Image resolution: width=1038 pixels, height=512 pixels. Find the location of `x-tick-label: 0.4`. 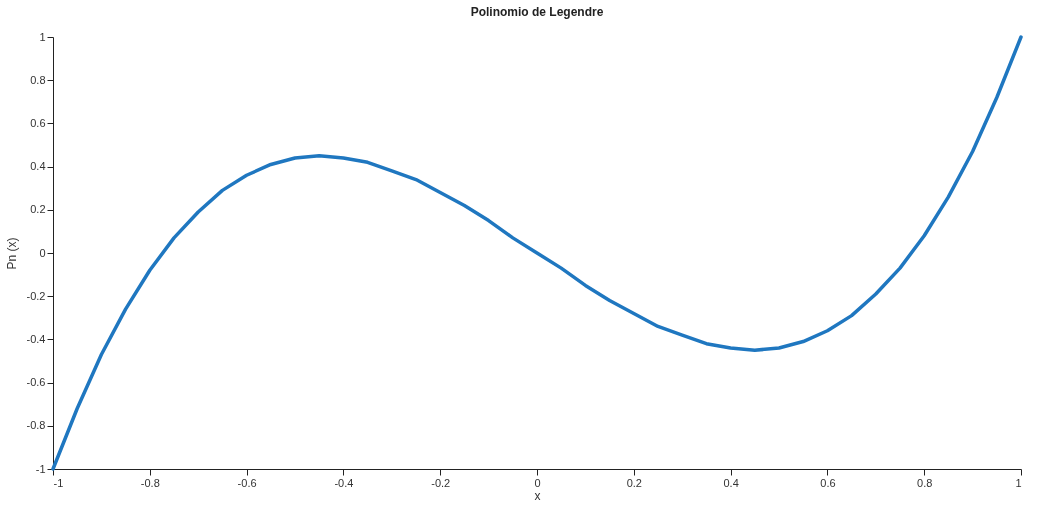

x-tick-label: 0.4 is located at coordinates (731, 482).